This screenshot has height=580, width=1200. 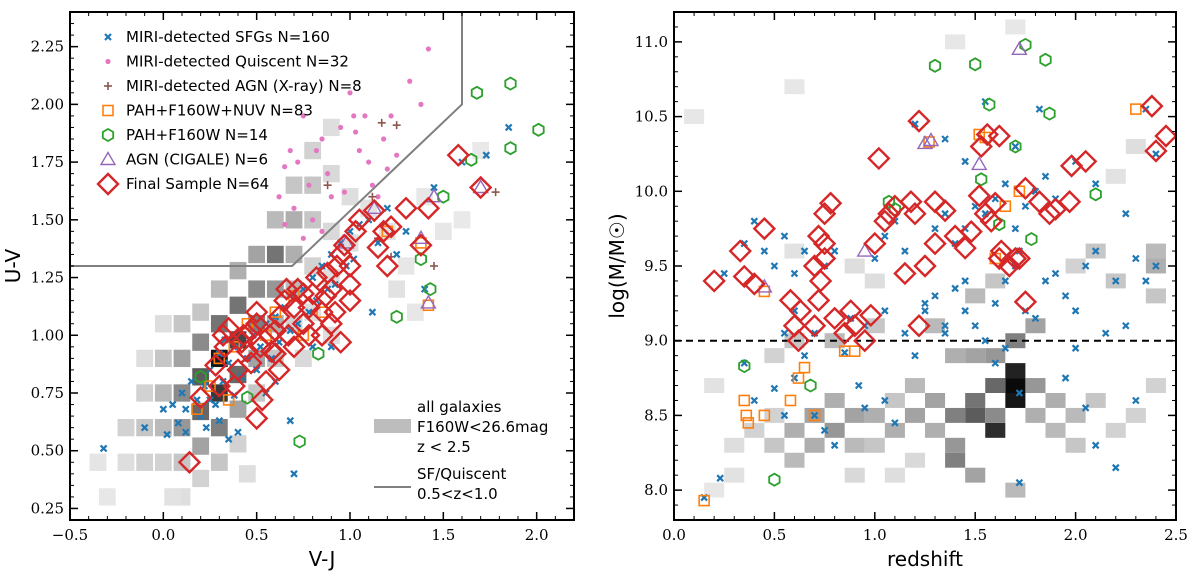 I want to click on x-tick-label: −0.5, so click(x=70, y=535).